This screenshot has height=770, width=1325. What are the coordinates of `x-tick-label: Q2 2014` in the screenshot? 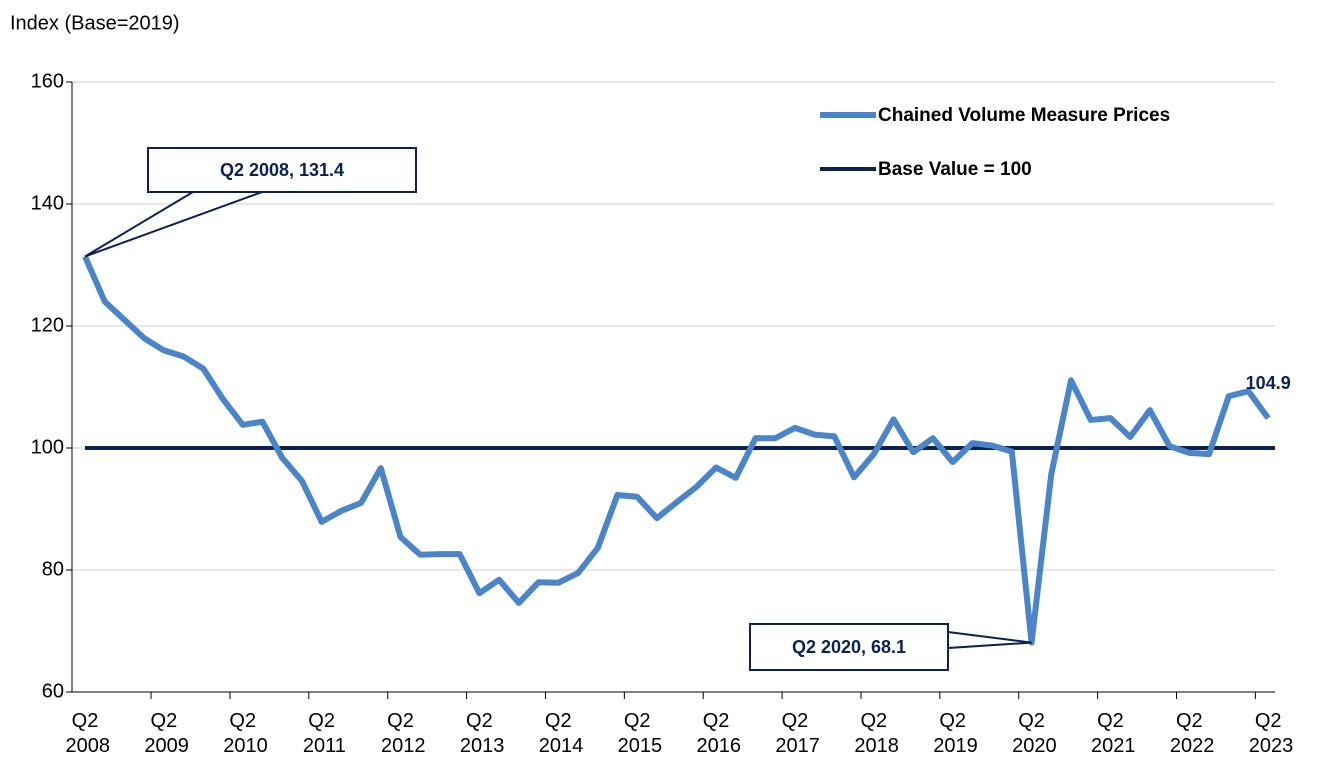 It's located at (558, 733).